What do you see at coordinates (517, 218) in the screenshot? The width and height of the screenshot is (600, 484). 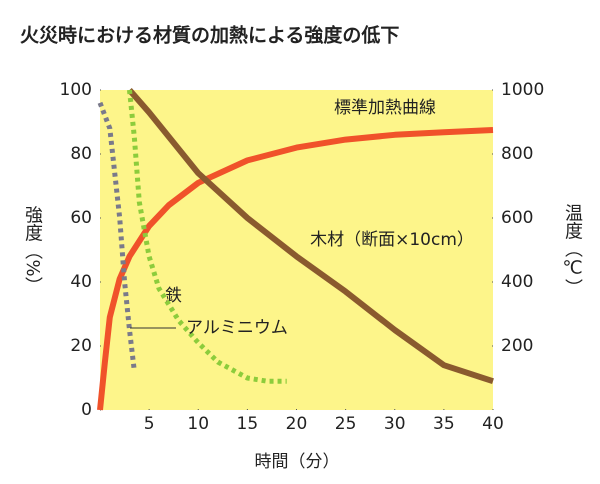 I see `y2-tick-label: 600` at bounding box center [517, 218].